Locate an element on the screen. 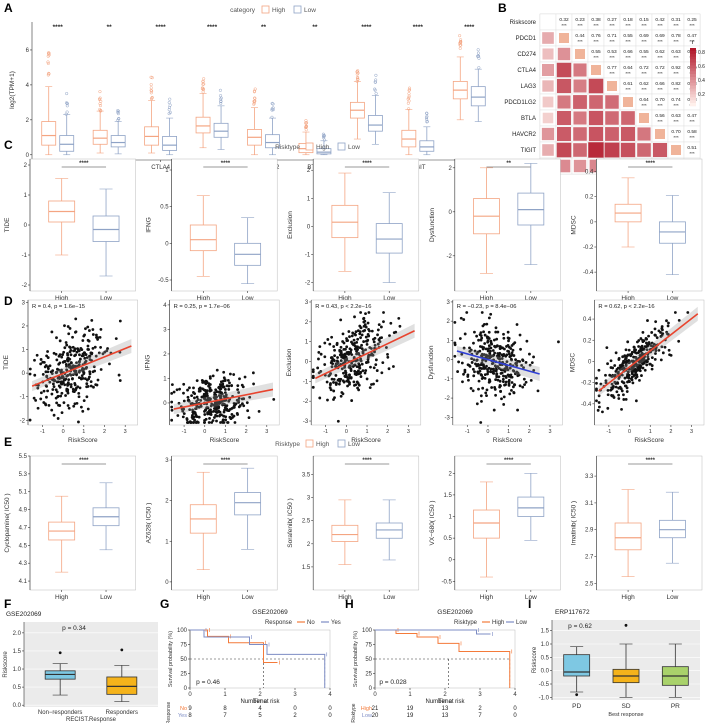 The width and height of the screenshot is (708, 723). heatmap-value: 0.66 is located at coordinates (628, 52).